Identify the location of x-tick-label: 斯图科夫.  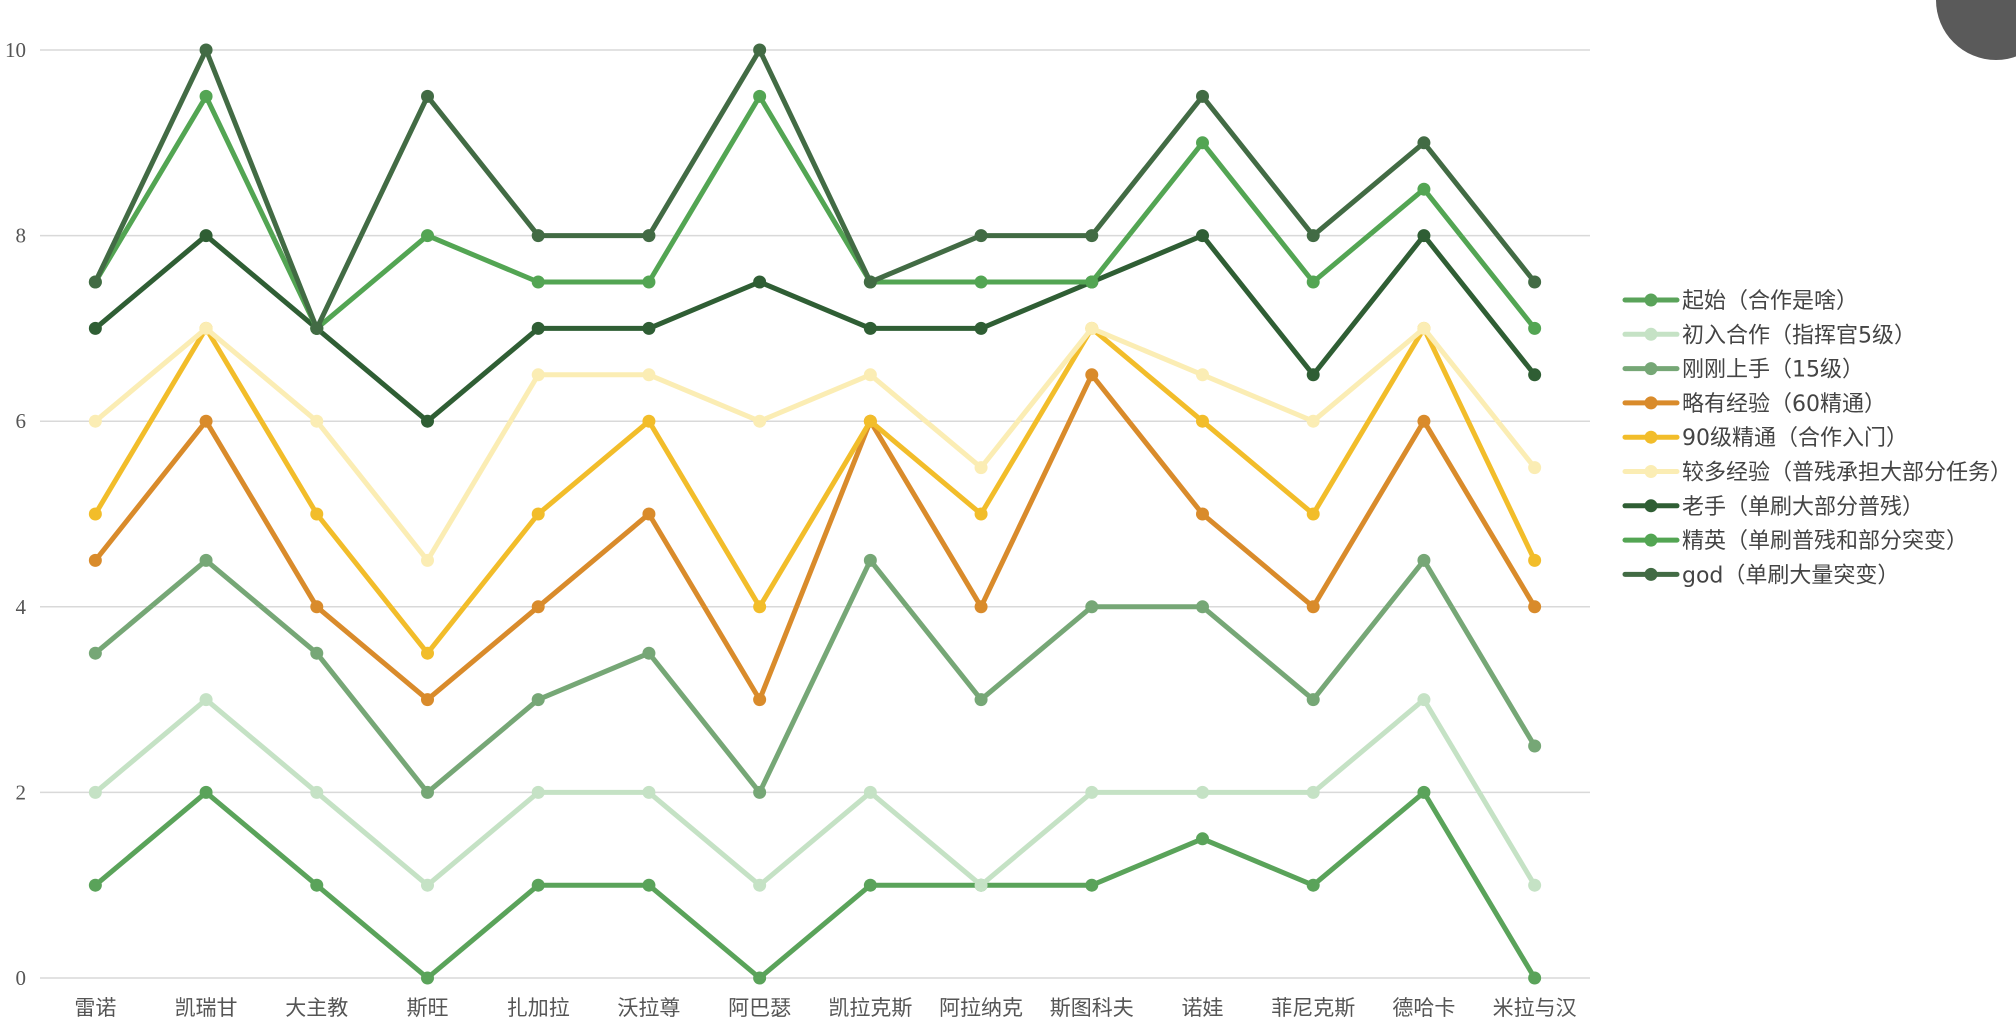
(1092, 1008).